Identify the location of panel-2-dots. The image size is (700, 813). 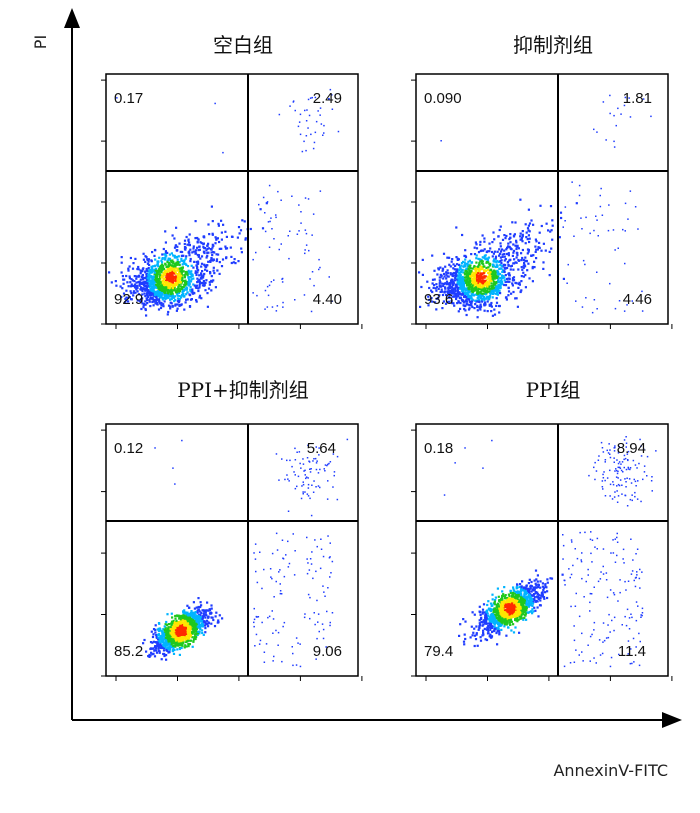
(535, 206).